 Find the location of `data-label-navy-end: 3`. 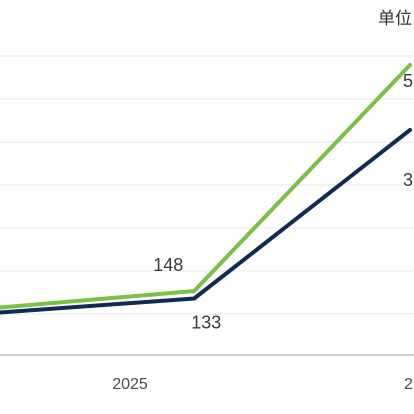

data-label-navy-end: 3 is located at coordinates (408, 180).